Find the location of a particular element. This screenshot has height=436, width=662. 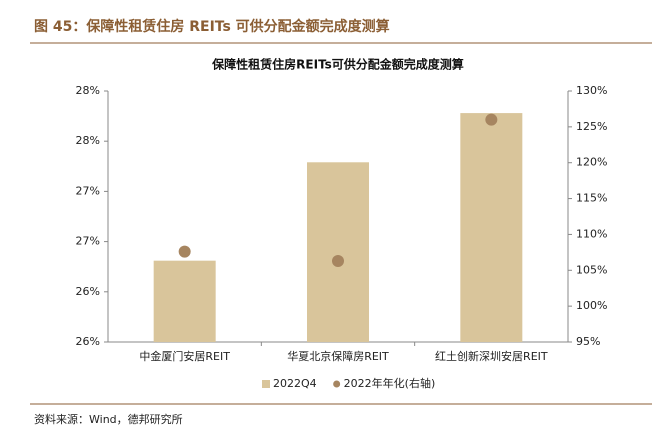

x-tick-label: 华夏北京保障房REIT is located at coordinates (338, 356).